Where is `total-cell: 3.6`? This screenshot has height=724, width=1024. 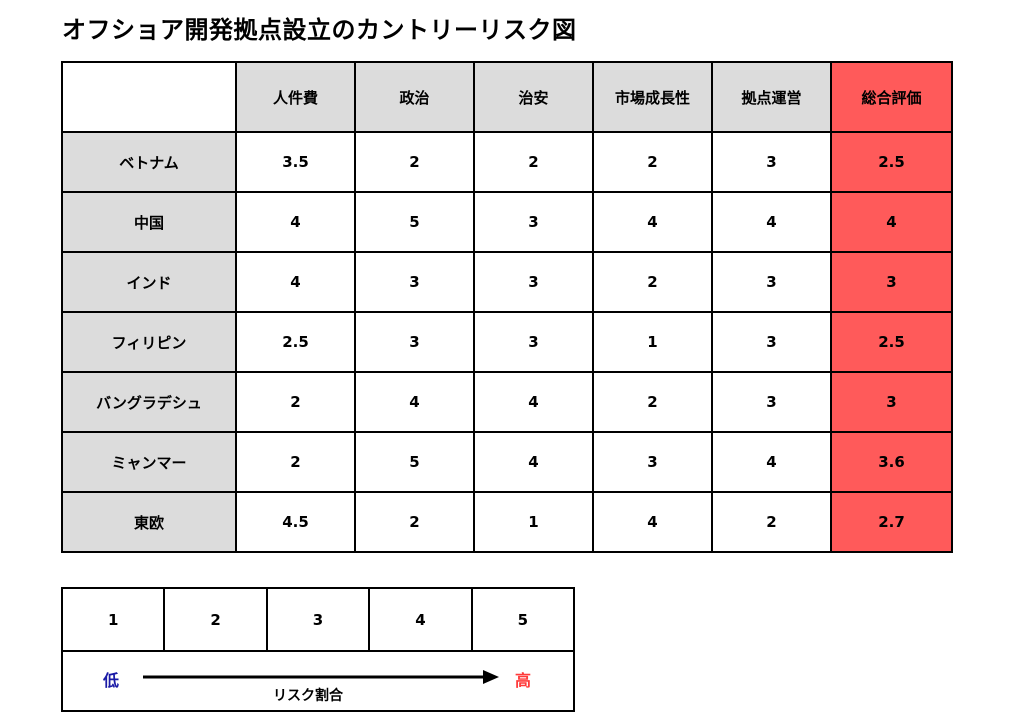 total-cell: 3.6 is located at coordinates (891, 462).